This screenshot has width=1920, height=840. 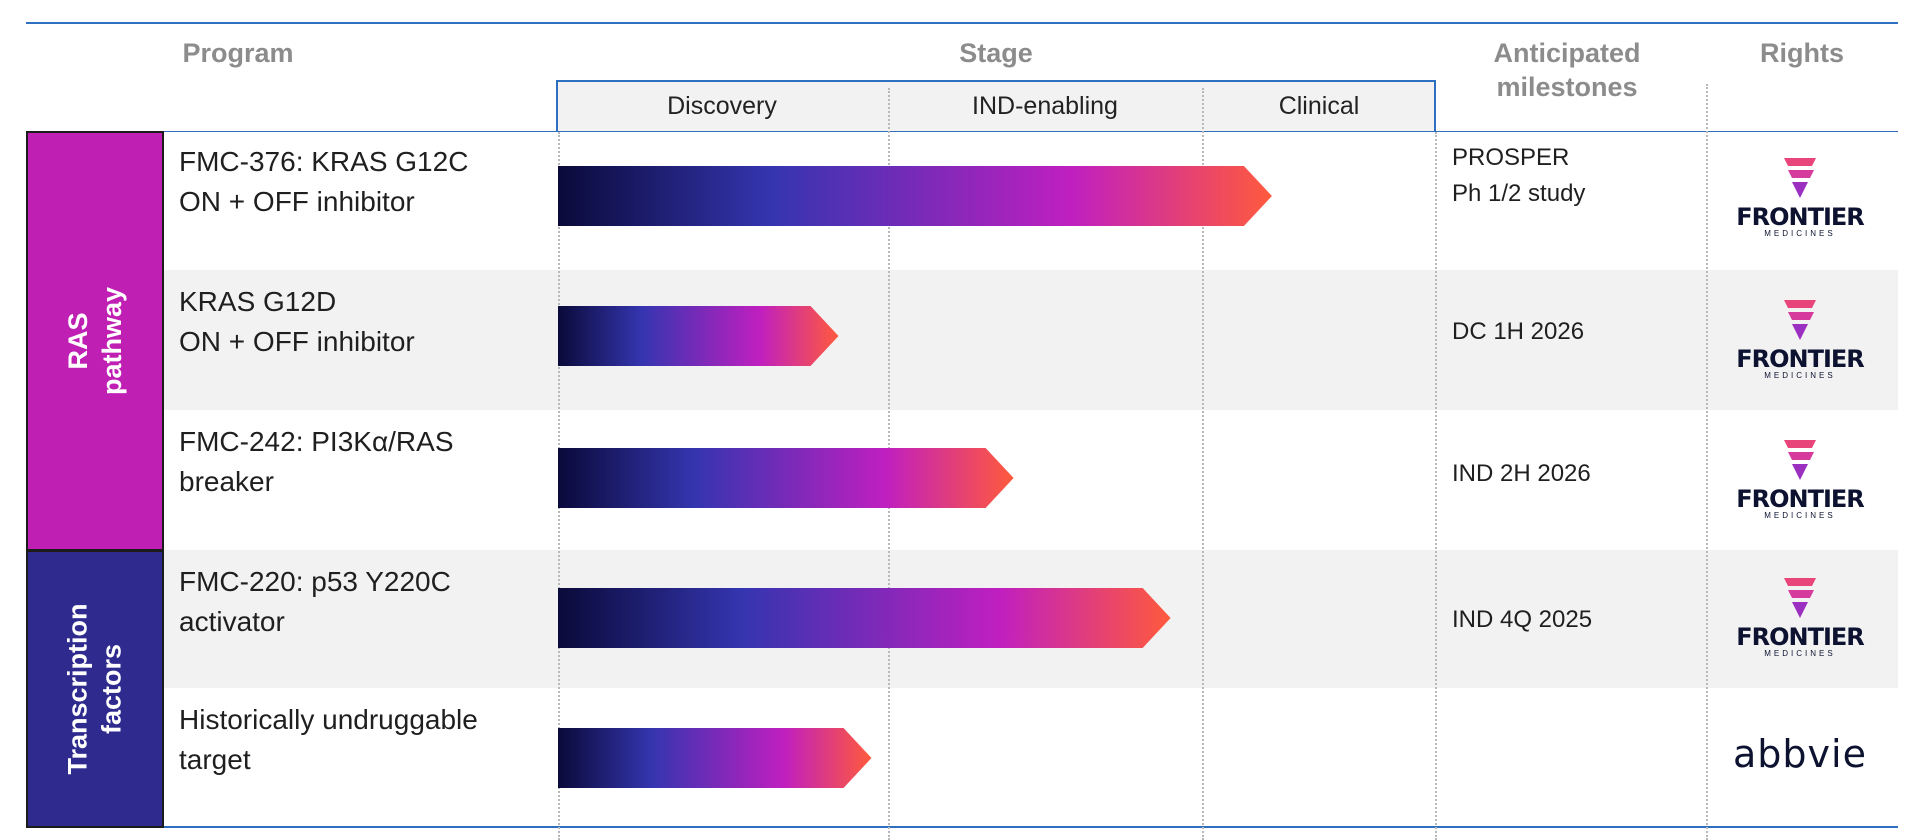 What do you see at coordinates (1800, 754) in the screenshot?
I see `abbvie-logo: abbvie` at bounding box center [1800, 754].